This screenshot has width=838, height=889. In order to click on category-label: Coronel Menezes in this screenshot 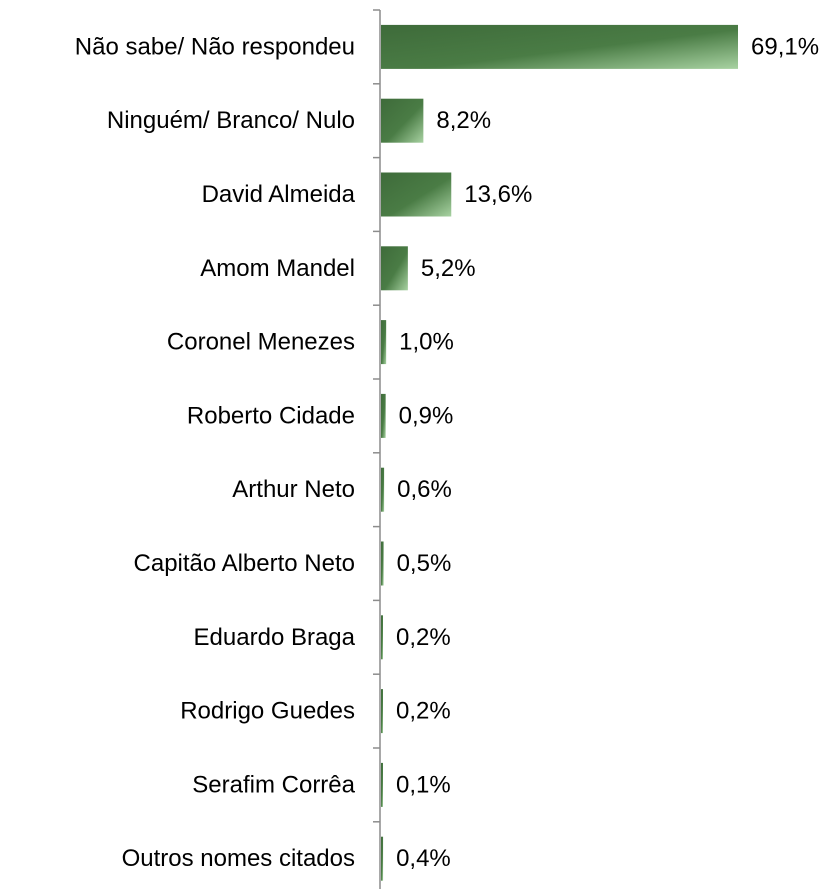, I will do `click(261, 342)`.